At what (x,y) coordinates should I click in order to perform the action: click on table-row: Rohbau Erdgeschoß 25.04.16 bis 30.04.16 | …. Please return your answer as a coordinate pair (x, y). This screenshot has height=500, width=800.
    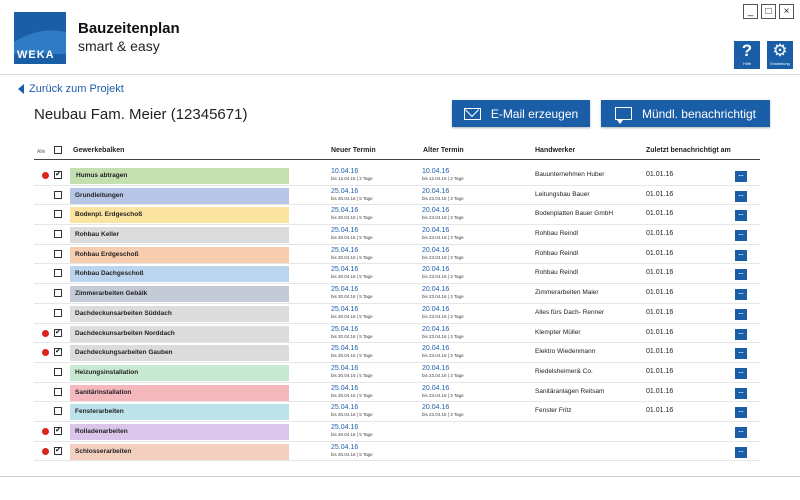
    Looking at the image, I should click on (397, 255).